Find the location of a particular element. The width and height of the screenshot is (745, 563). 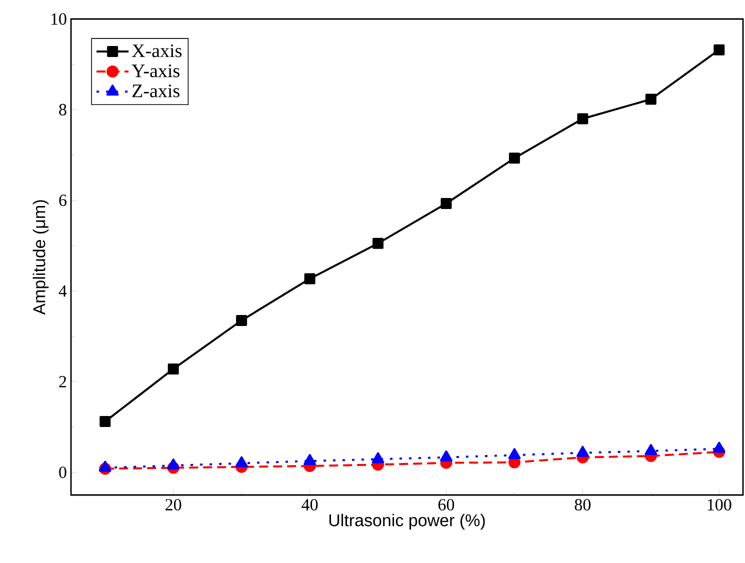

x-axis-title: Ultrasonic power (%) is located at coordinates (407, 522).